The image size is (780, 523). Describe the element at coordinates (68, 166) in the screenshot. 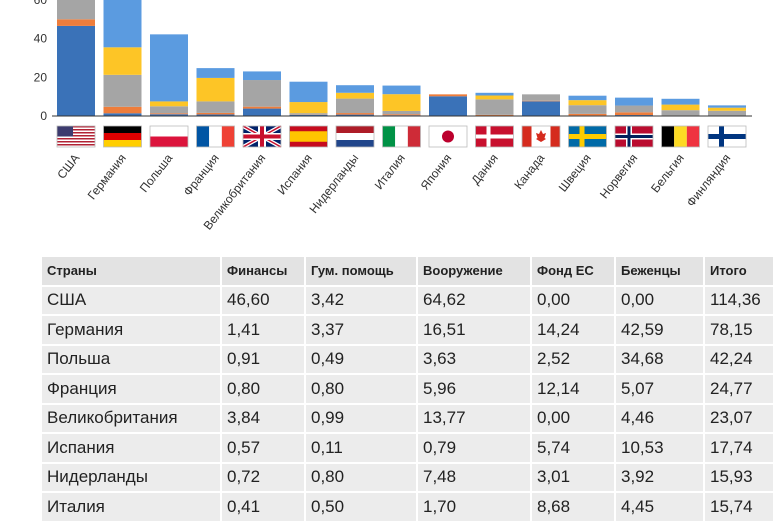

I see `x-tick-label: США` at that location.